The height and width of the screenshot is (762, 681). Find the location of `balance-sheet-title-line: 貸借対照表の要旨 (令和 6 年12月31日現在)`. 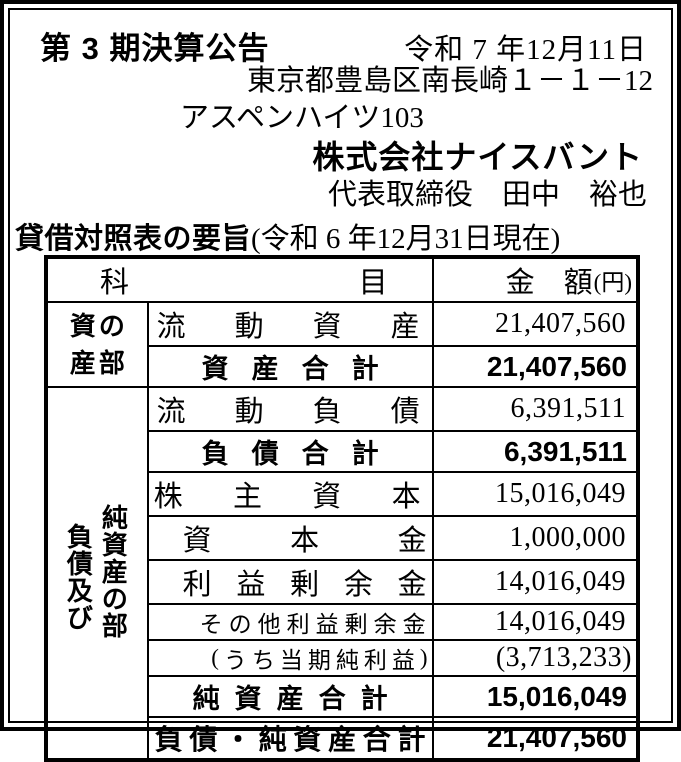

balance-sheet-title-line: 貸借対照表の要旨 (令和 6 年12月31日現在) is located at coordinates (341, 235).